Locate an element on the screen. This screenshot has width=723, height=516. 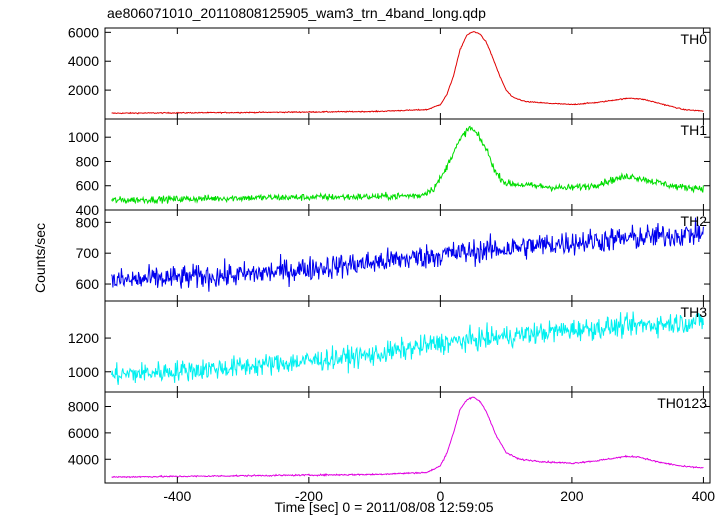
y-axis-label: Counts/sec is located at coordinates (40, 258).